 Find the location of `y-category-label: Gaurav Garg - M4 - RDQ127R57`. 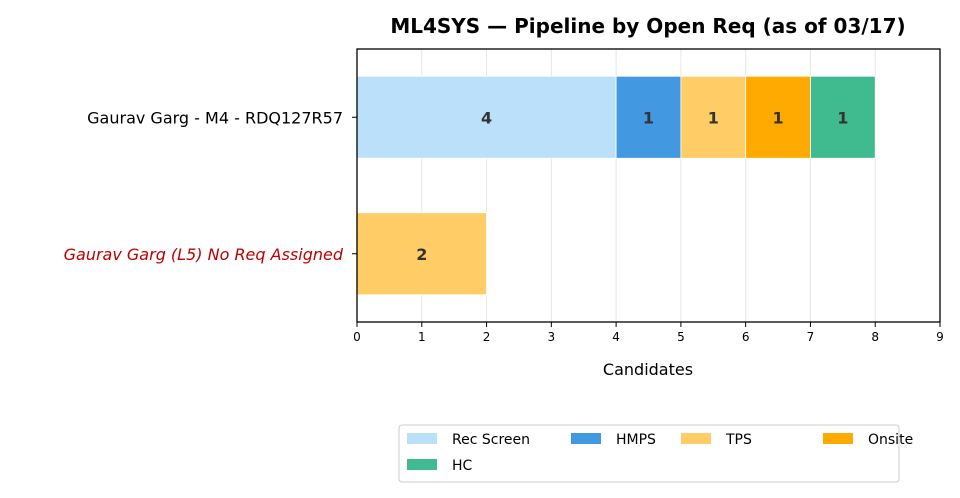

y-category-label: Gaurav Garg - M4 - RDQ127R57 is located at coordinates (215, 117).